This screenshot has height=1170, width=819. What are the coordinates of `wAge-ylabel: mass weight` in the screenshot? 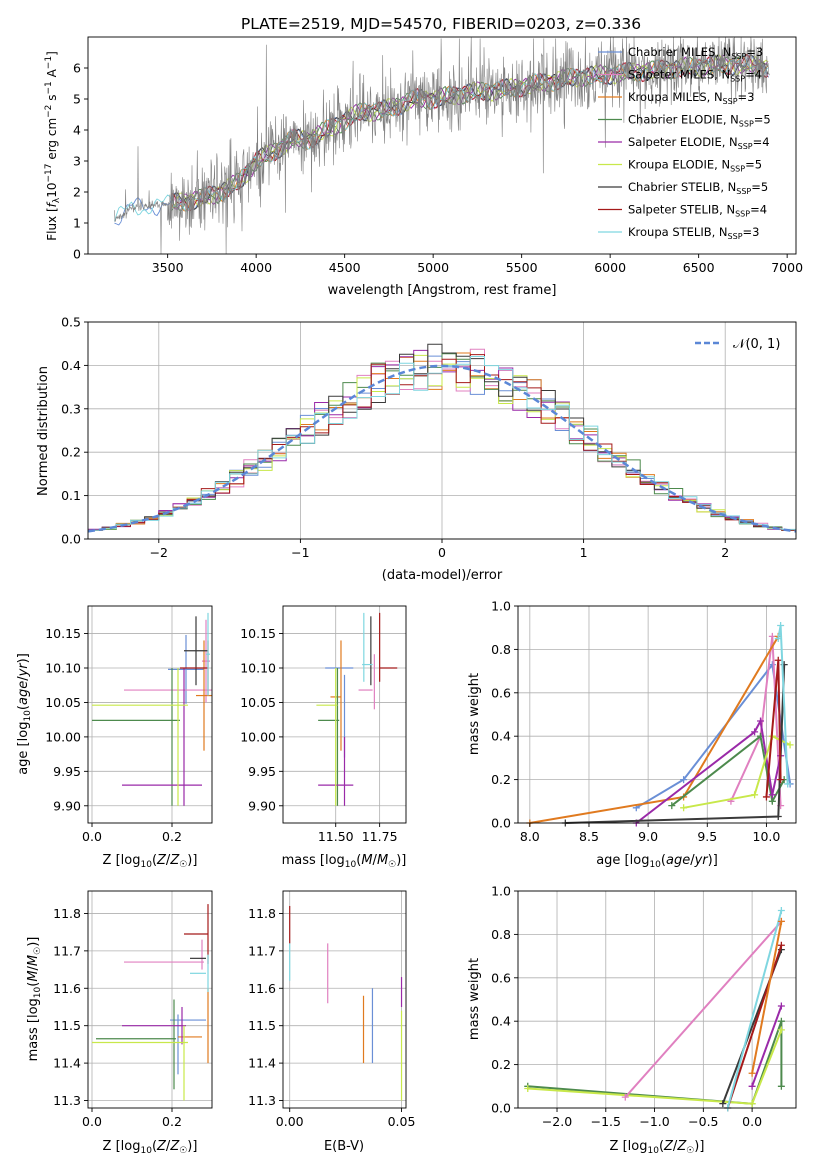 It's located at (474, 714).